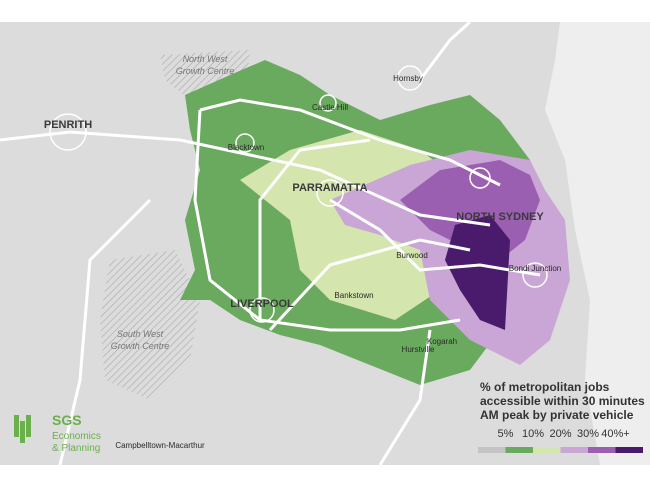 This screenshot has height=493, width=650. Describe the element at coordinates (408, 78) in the screenshot. I see `place-label: Hornsby` at that location.